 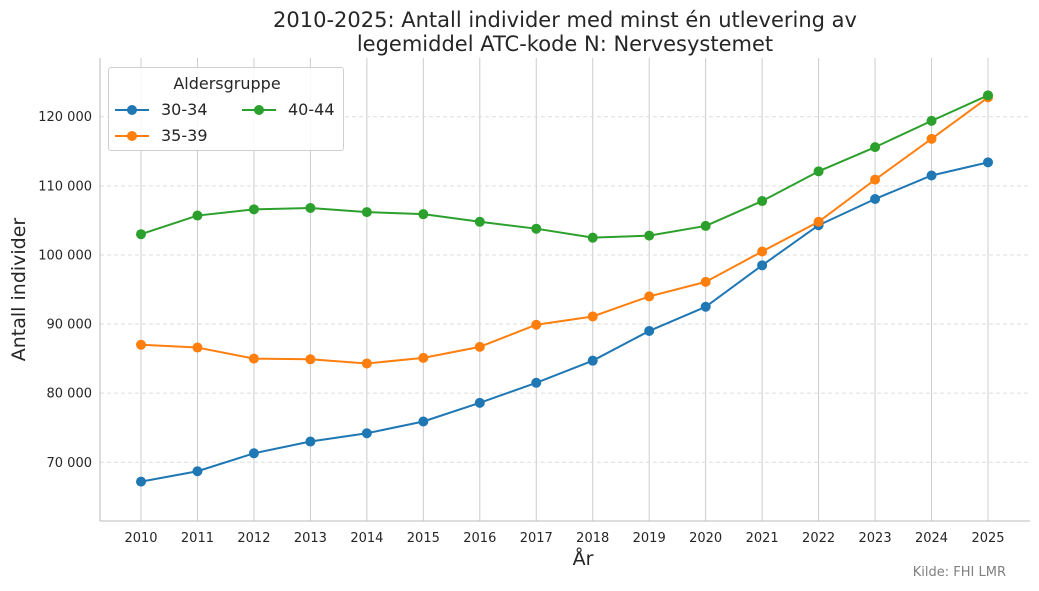 What do you see at coordinates (818, 538) in the screenshot?
I see `x-tick-label: 2022` at bounding box center [818, 538].